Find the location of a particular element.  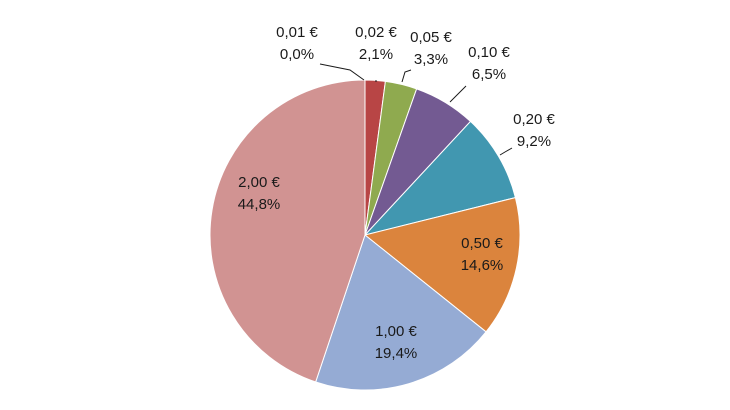

slice-percent-200: 44,8% is located at coordinates (259, 204).